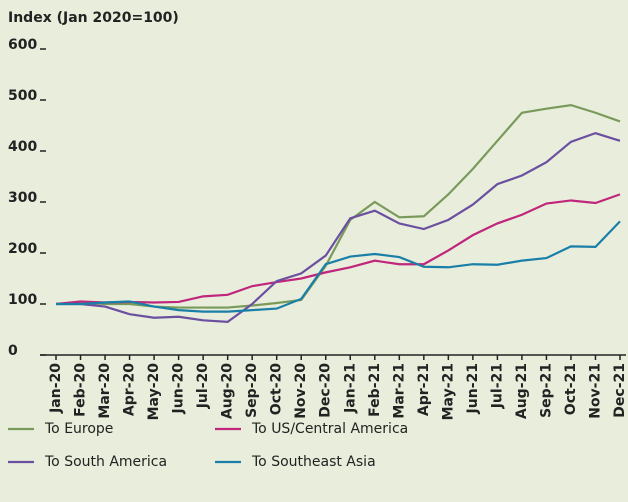 The image size is (628, 502). Describe the element at coordinates (329, 429) in the screenshot. I see `legend-label: To US/Central America` at that location.